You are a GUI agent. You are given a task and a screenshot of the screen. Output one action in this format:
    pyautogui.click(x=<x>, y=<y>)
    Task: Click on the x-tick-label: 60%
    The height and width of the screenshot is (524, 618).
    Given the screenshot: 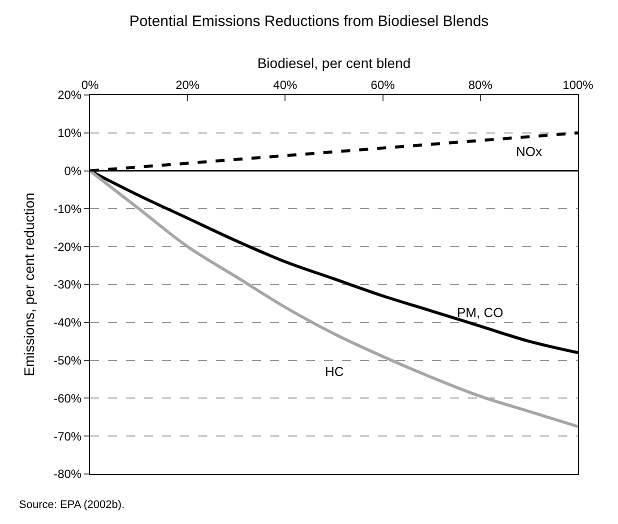 What is the action you would take?
    pyautogui.click(x=383, y=85)
    